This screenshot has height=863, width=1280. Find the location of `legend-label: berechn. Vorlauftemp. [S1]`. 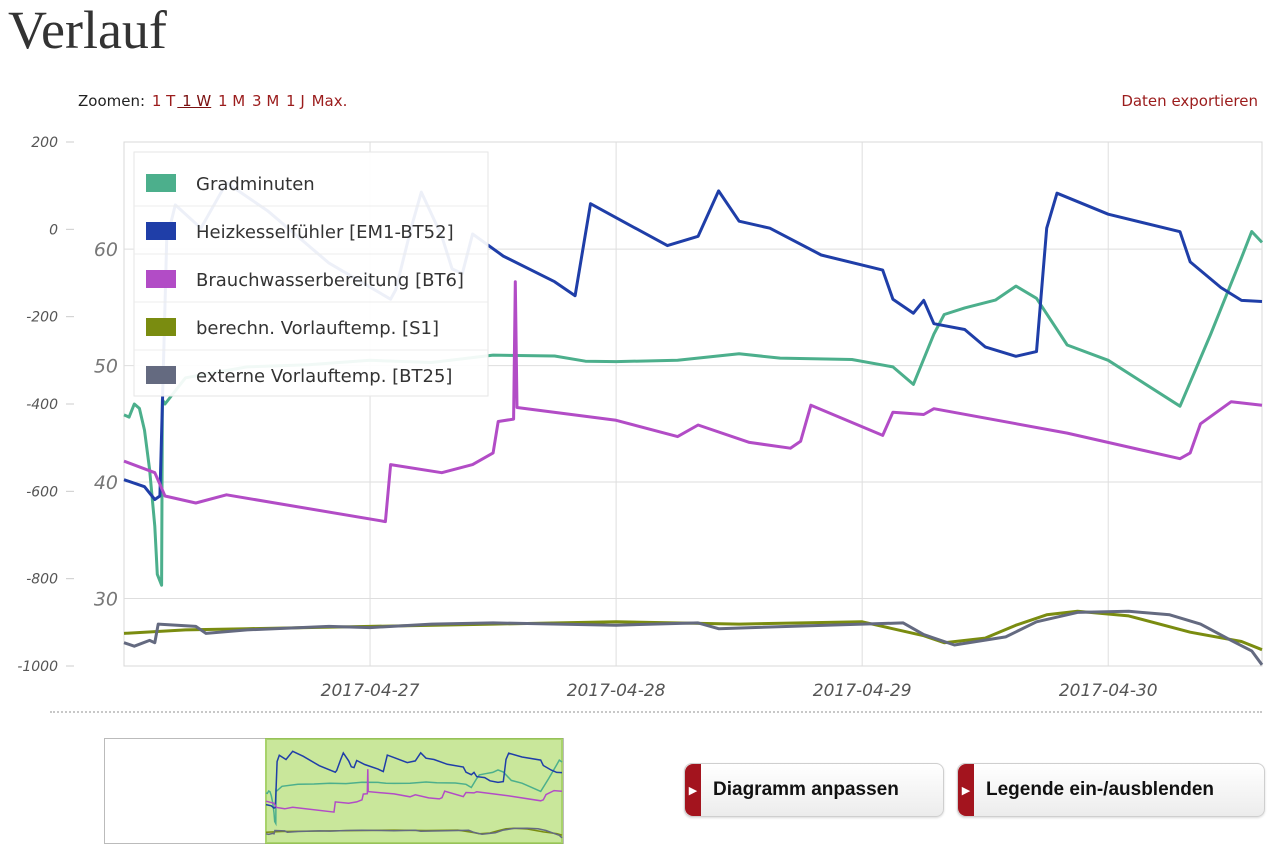

legend-label: berechn. Vorlauftemp. [S1] is located at coordinates (317, 328).